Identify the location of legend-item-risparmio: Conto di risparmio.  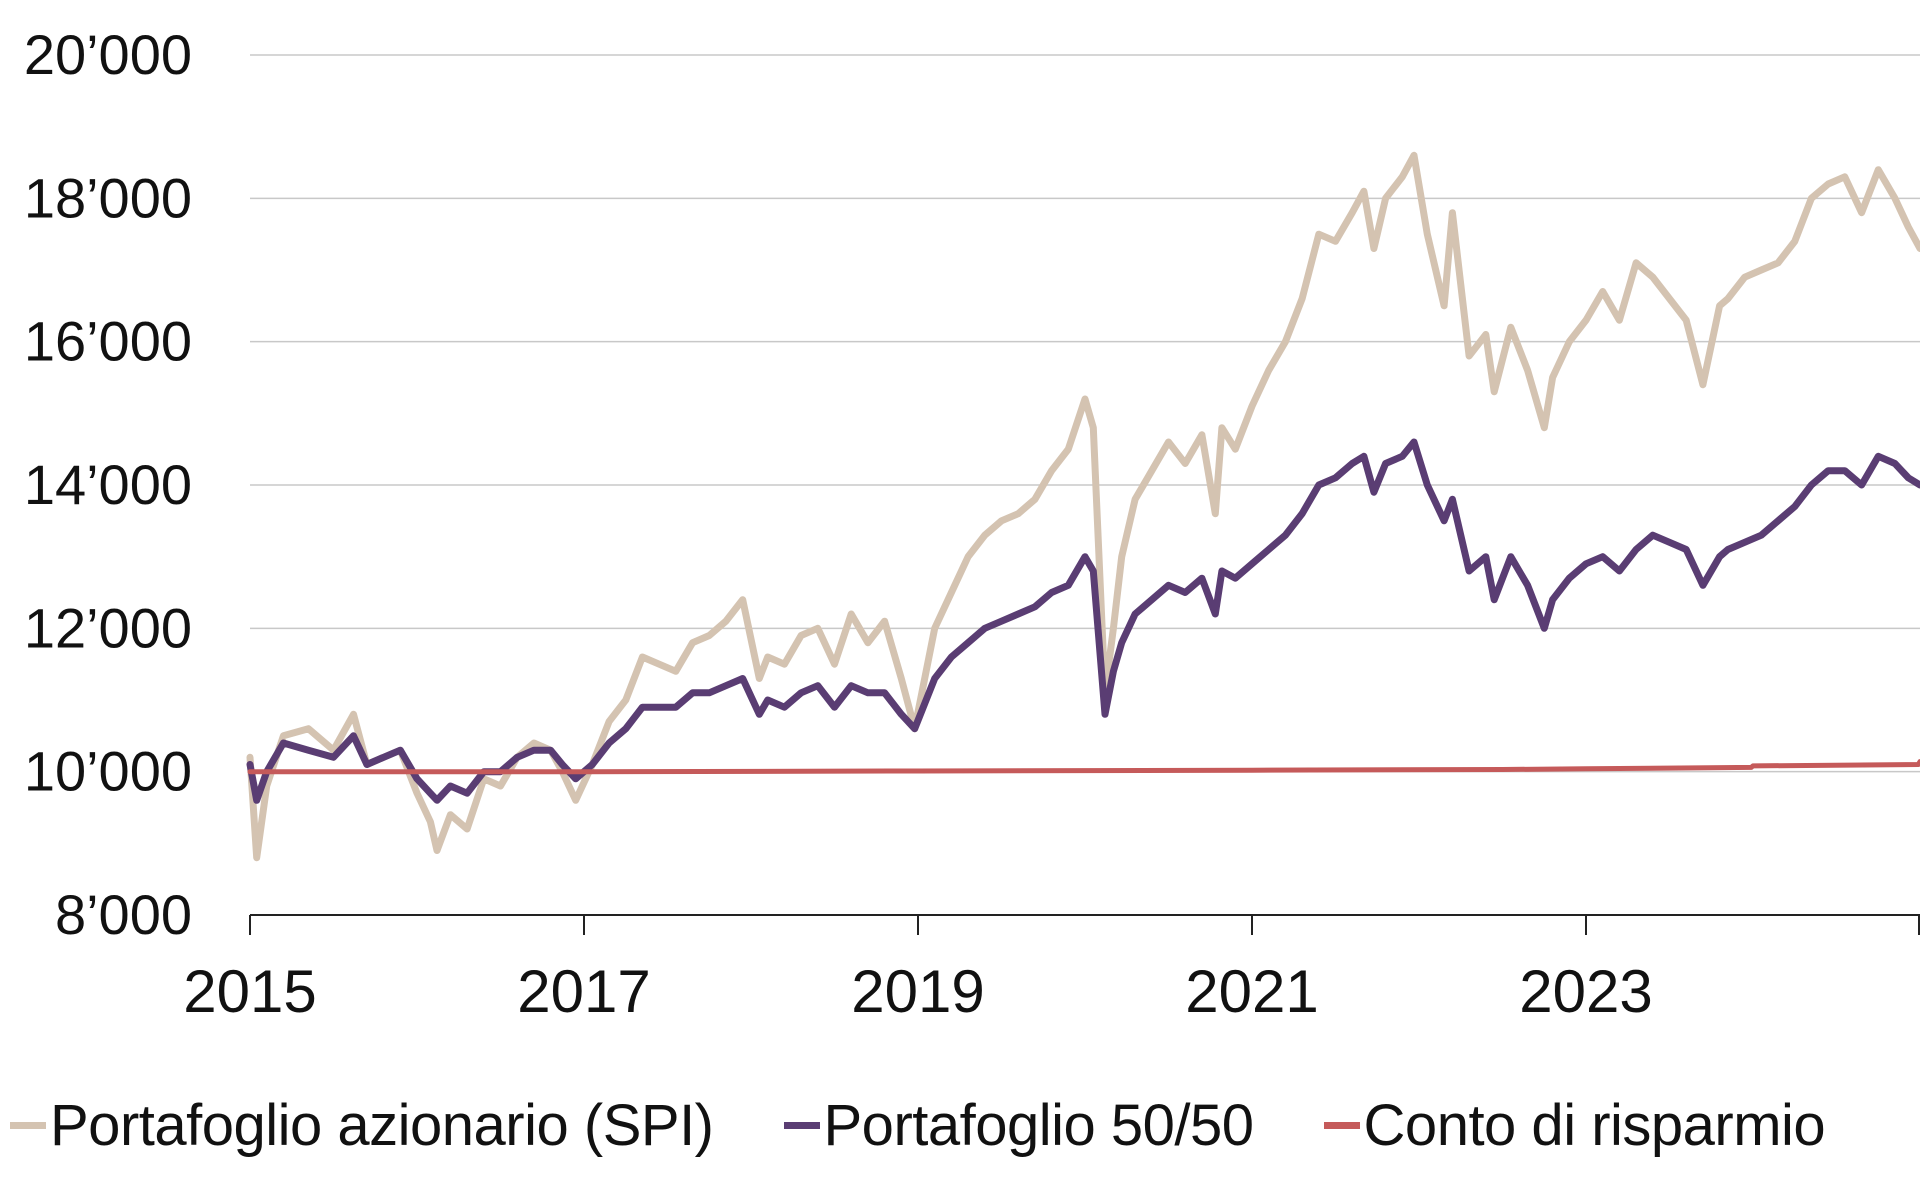
(1574, 1125).